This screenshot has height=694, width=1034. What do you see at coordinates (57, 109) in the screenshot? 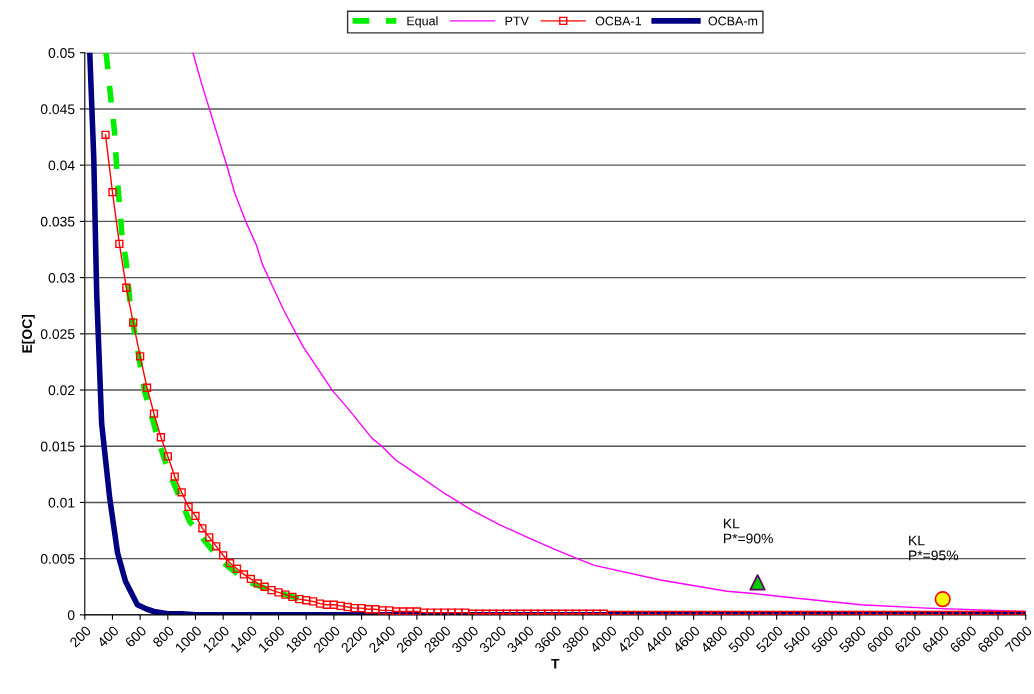
I see `y-tick-label: 0.045` at bounding box center [57, 109].